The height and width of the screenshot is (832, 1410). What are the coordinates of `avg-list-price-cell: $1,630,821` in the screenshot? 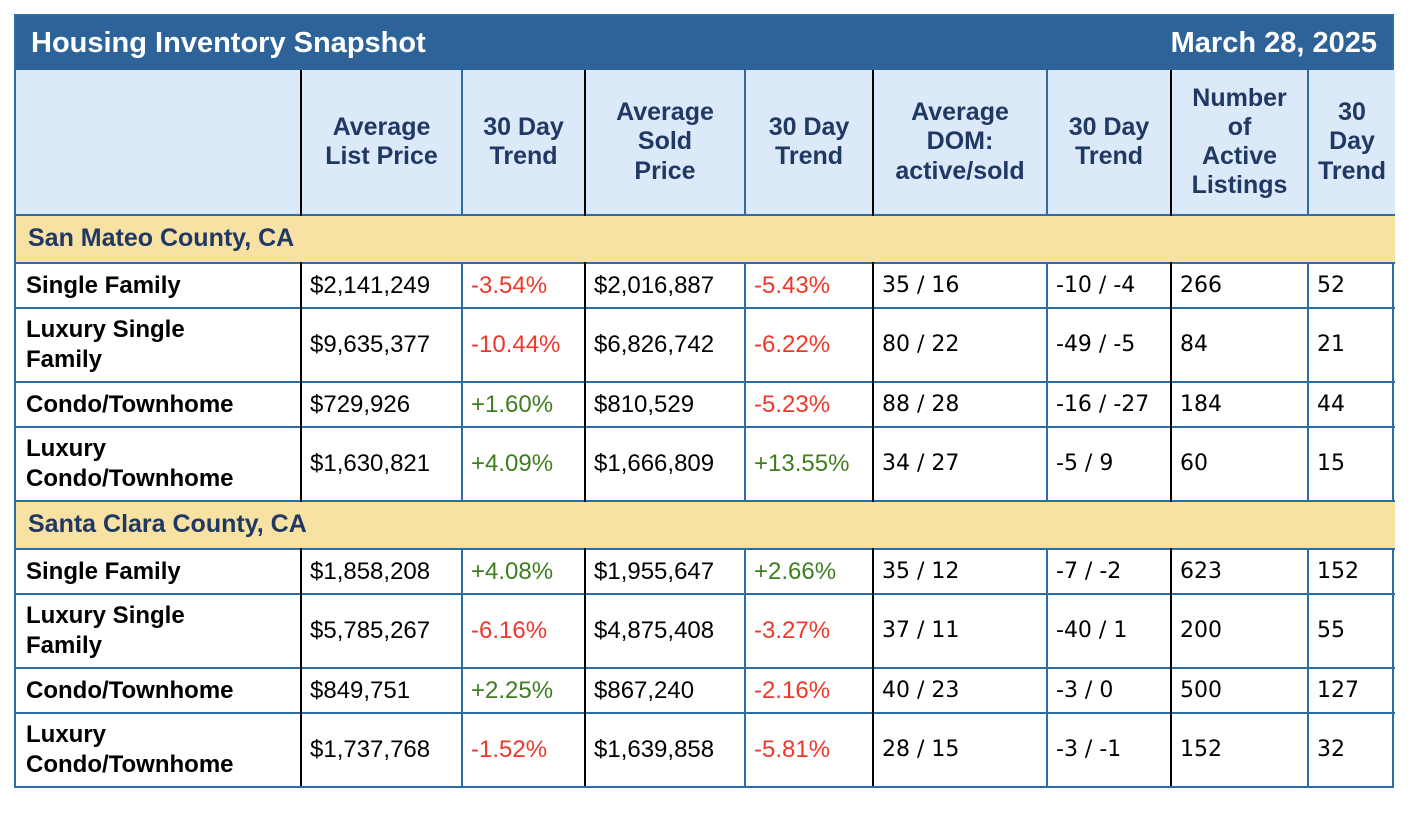 It's located at (382, 464).